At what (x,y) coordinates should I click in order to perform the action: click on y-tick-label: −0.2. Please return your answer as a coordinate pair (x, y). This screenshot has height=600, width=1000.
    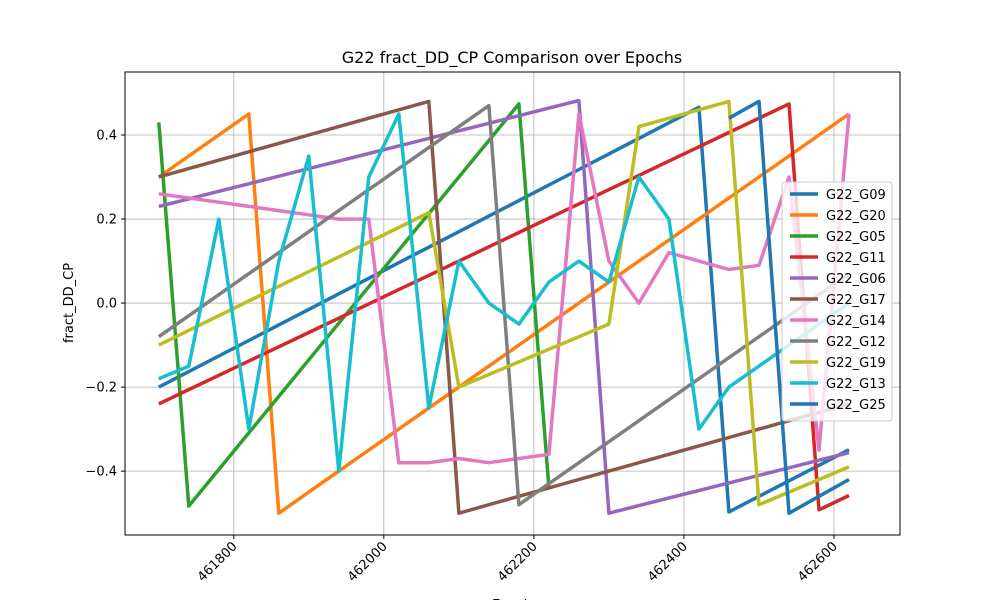
    Looking at the image, I should click on (101, 388).